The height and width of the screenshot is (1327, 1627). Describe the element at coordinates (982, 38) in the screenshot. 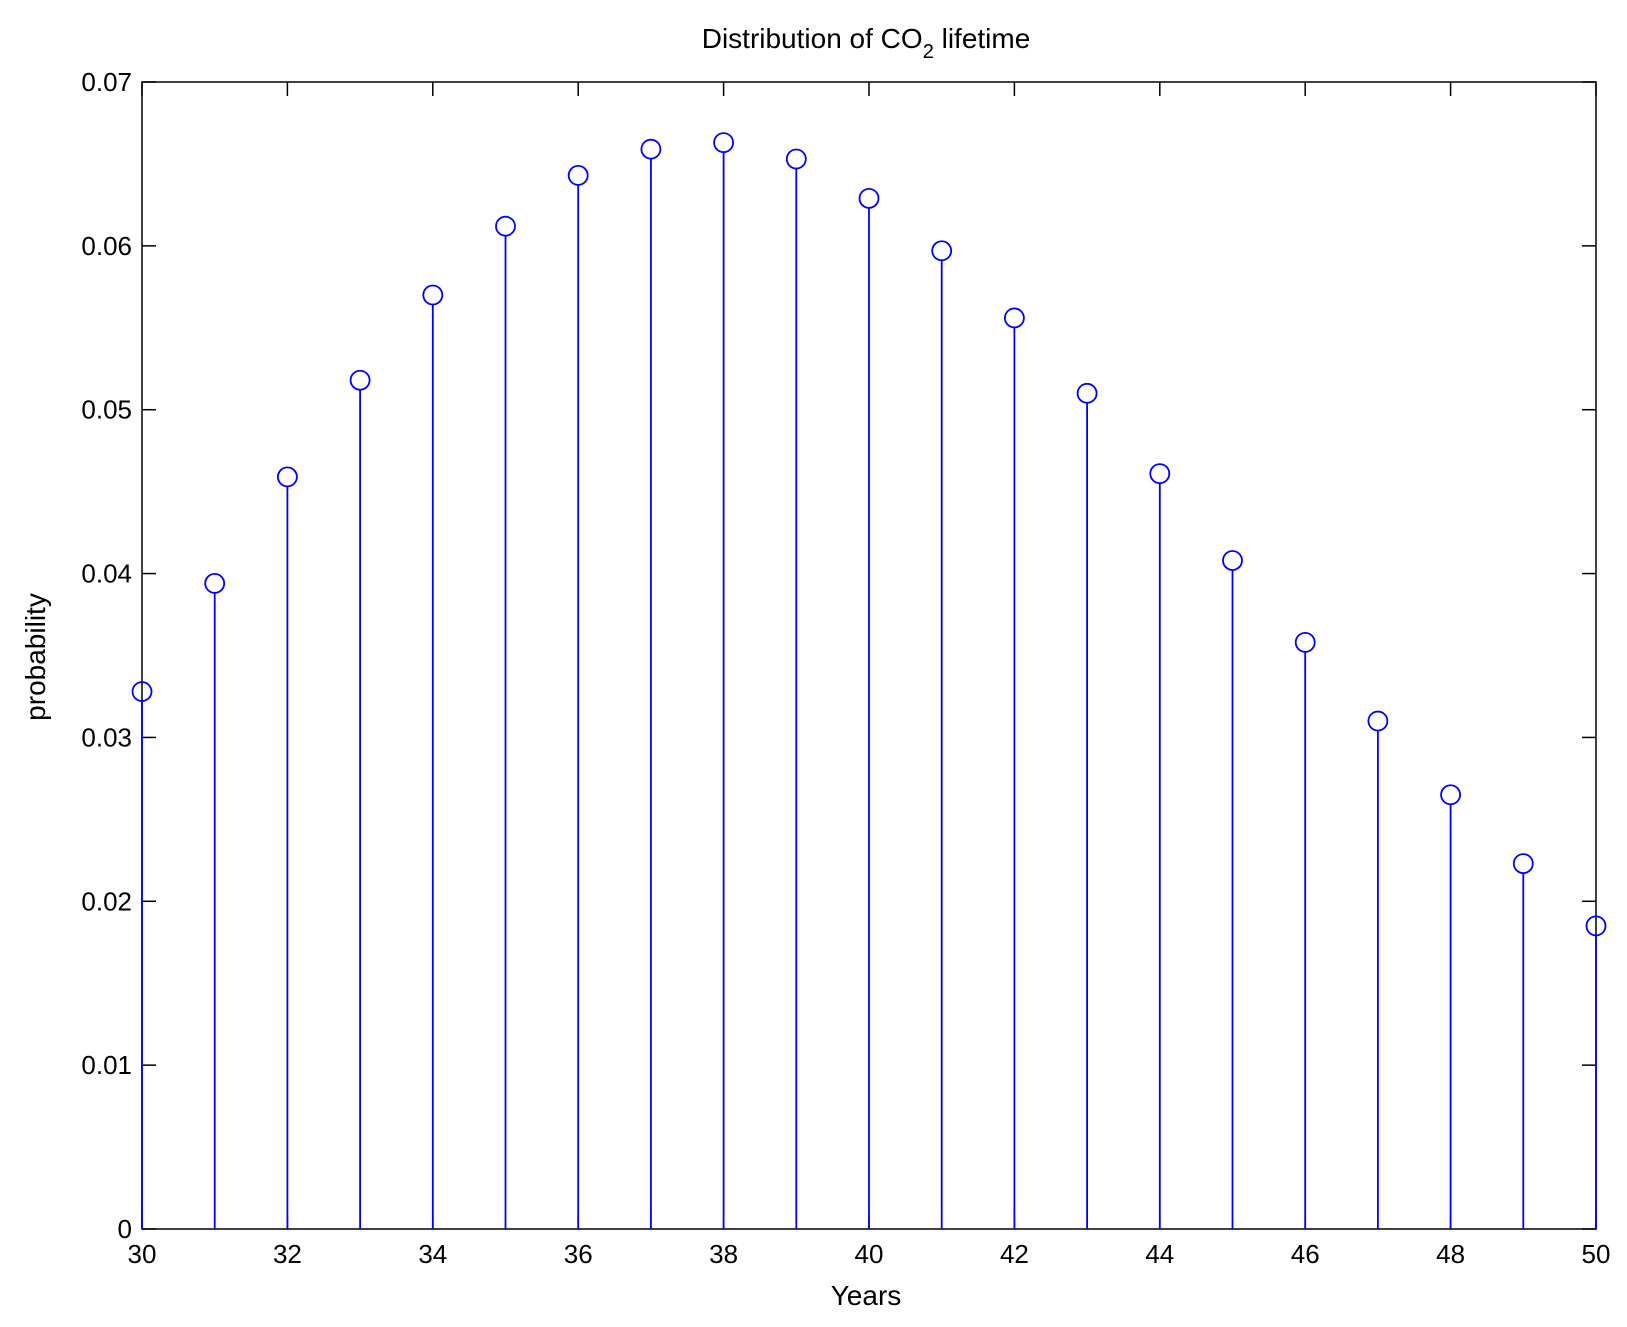

I see `chart-title-suffix: lifetime` at that location.